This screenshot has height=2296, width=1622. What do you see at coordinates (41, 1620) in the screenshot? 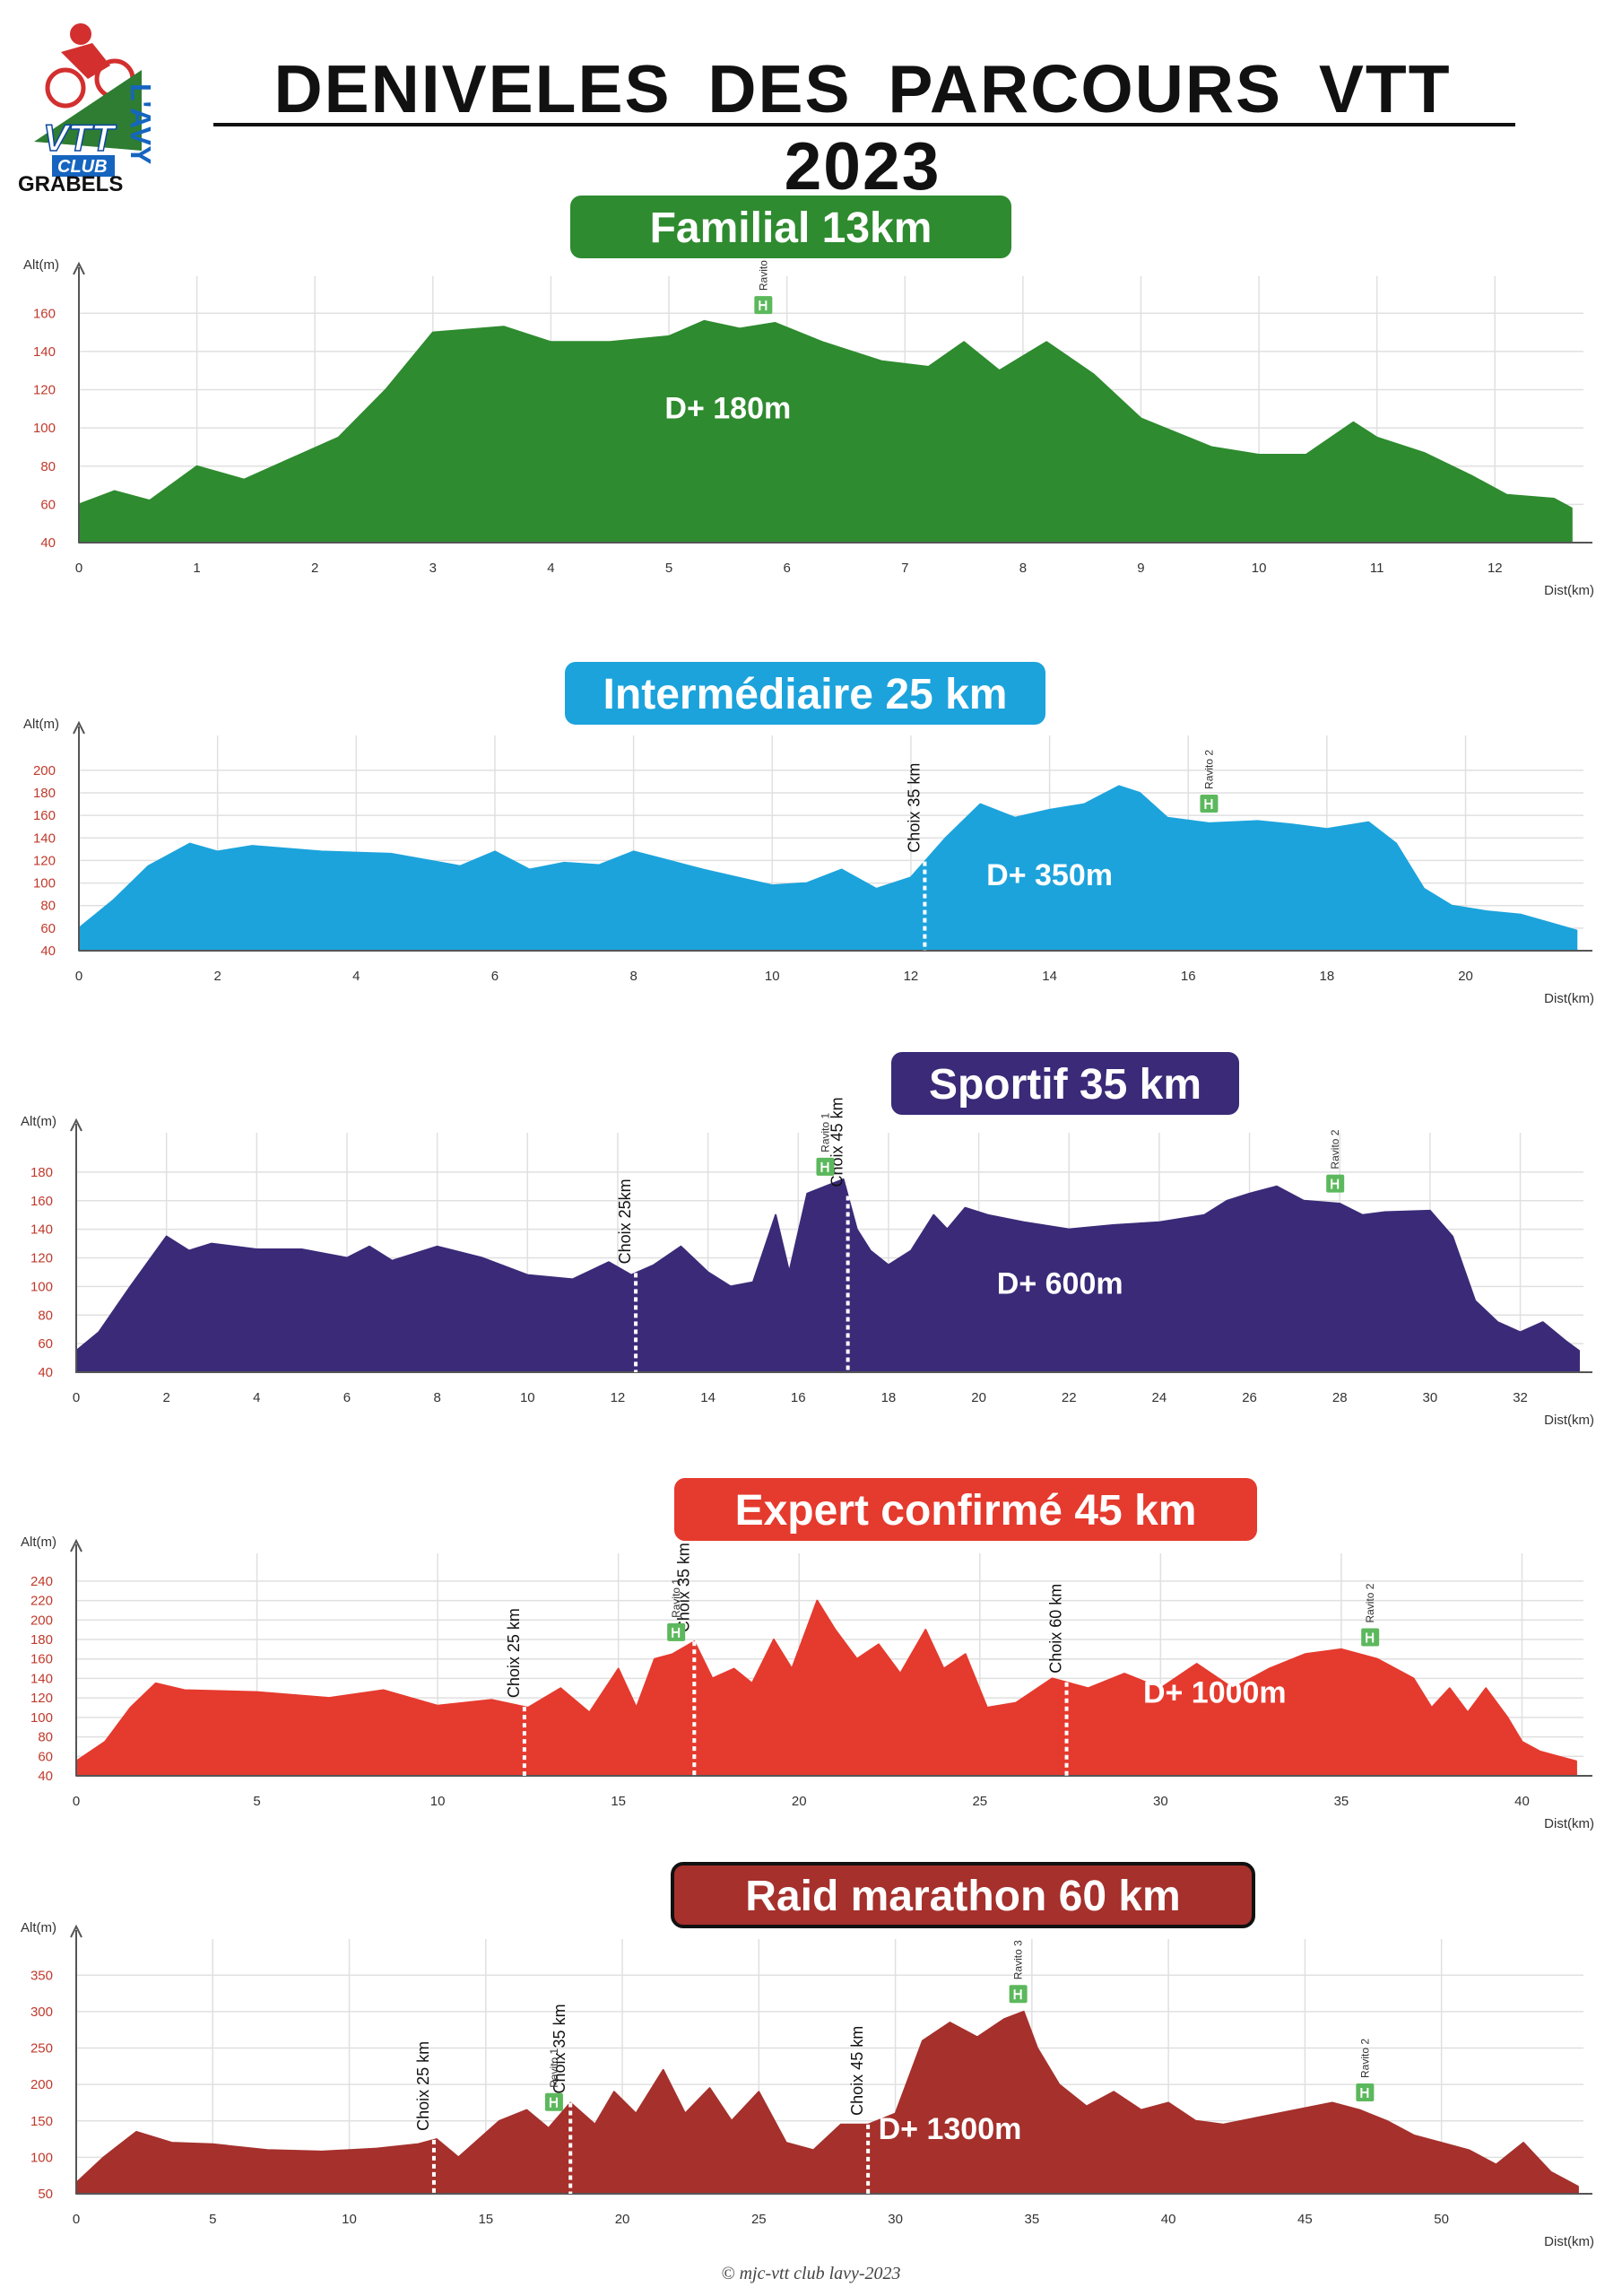
I see `y-tick-label: 200` at bounding box center [41, 1620].